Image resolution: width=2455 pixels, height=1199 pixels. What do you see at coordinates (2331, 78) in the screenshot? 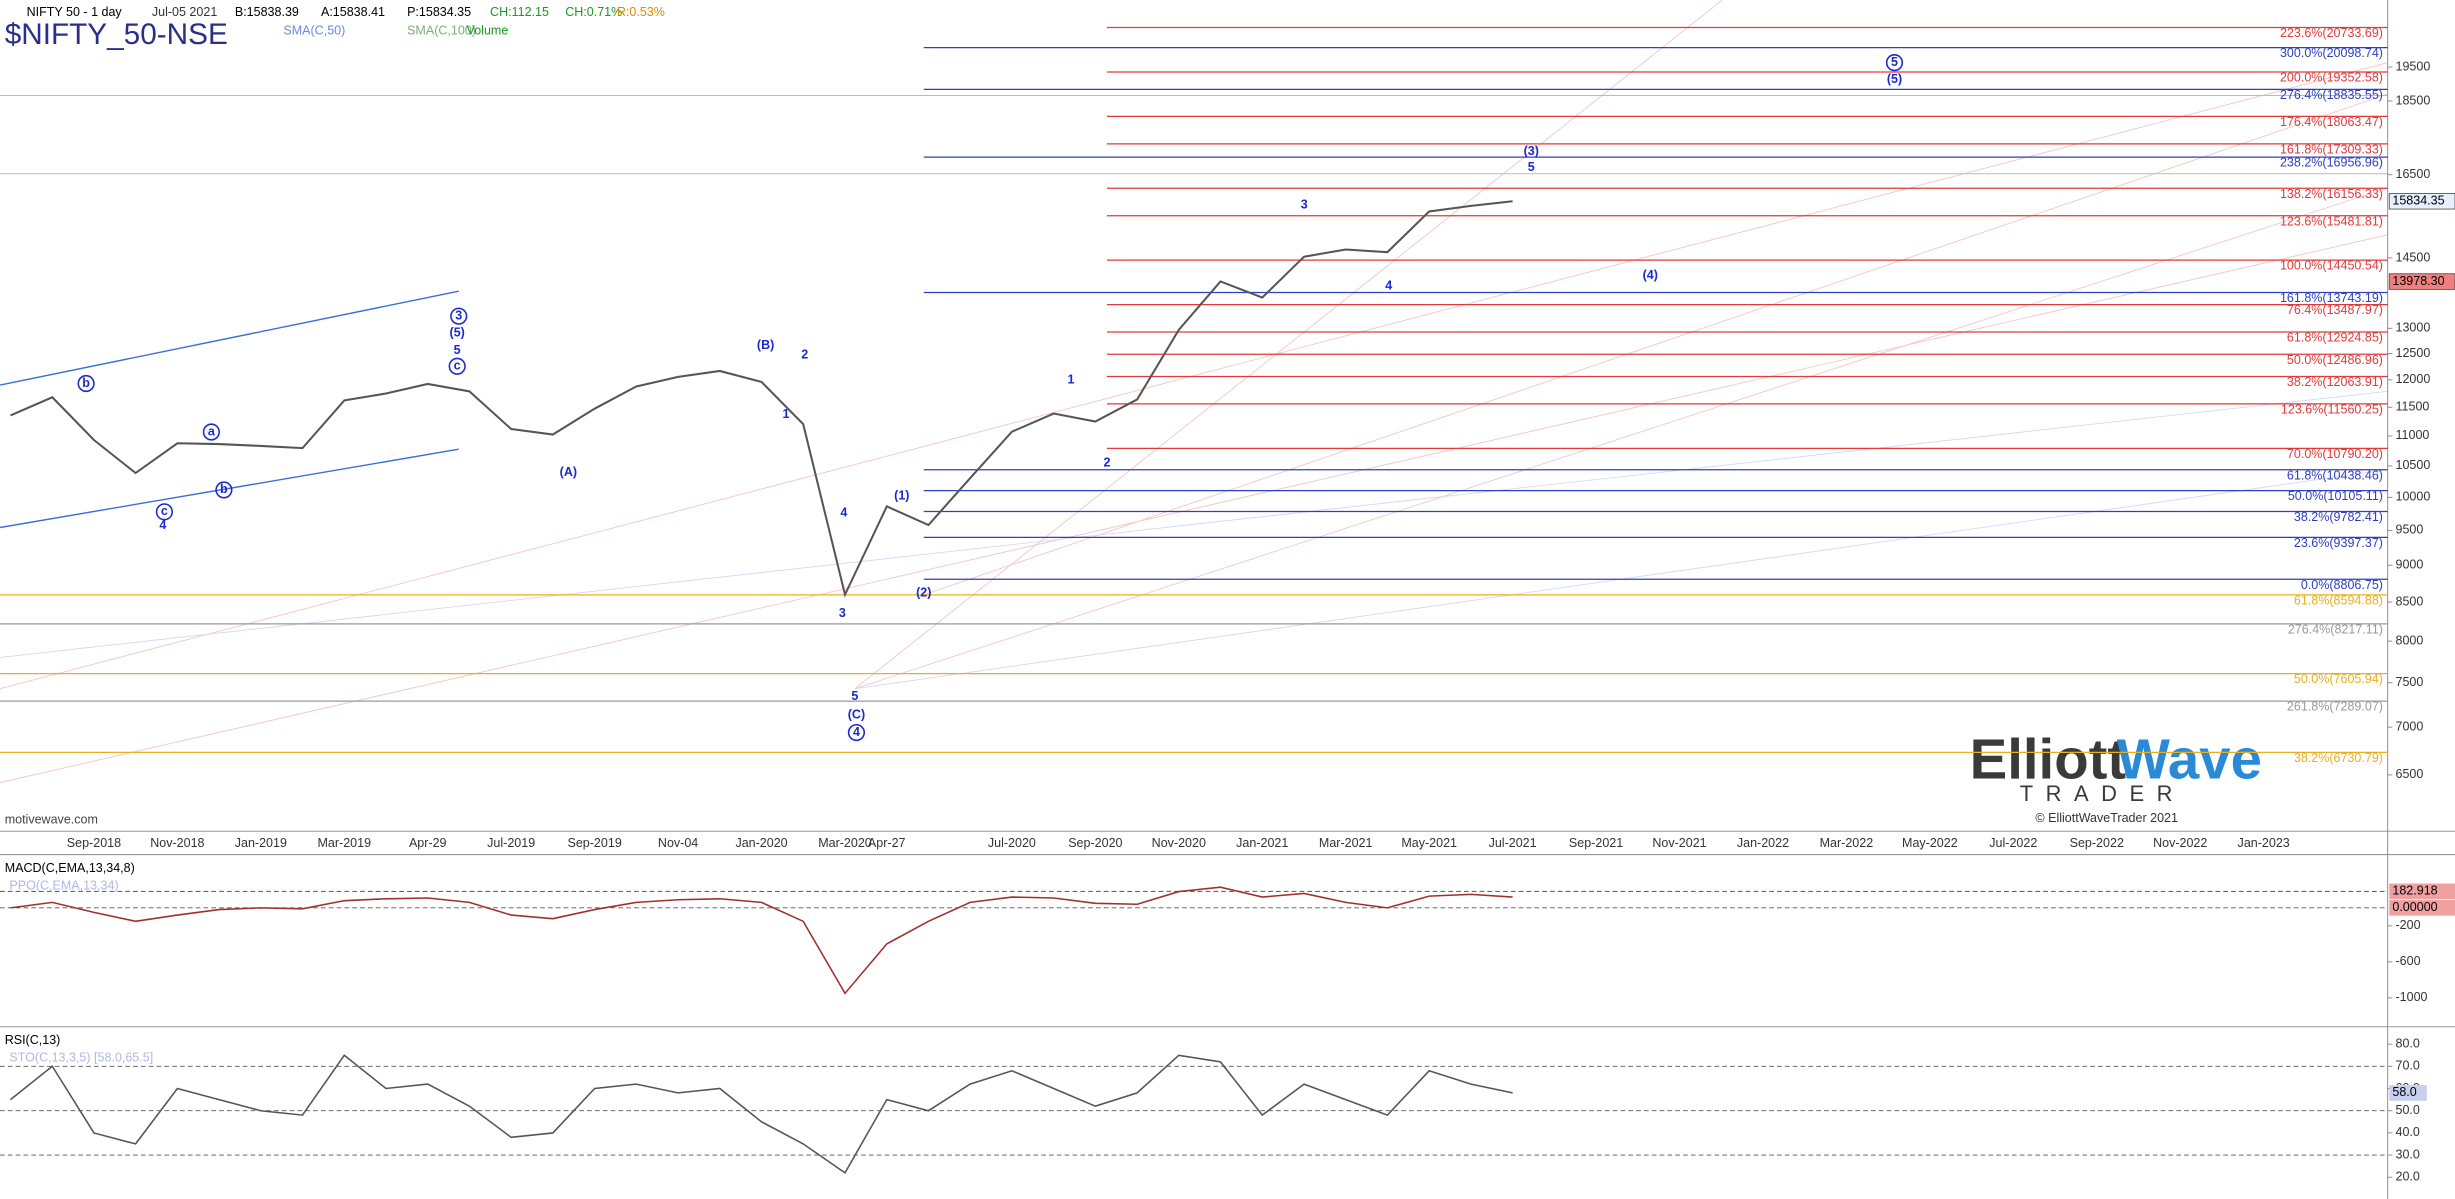
I see `fib-label: 200.0%(19352.58)` at bounding box center [2331, 78].